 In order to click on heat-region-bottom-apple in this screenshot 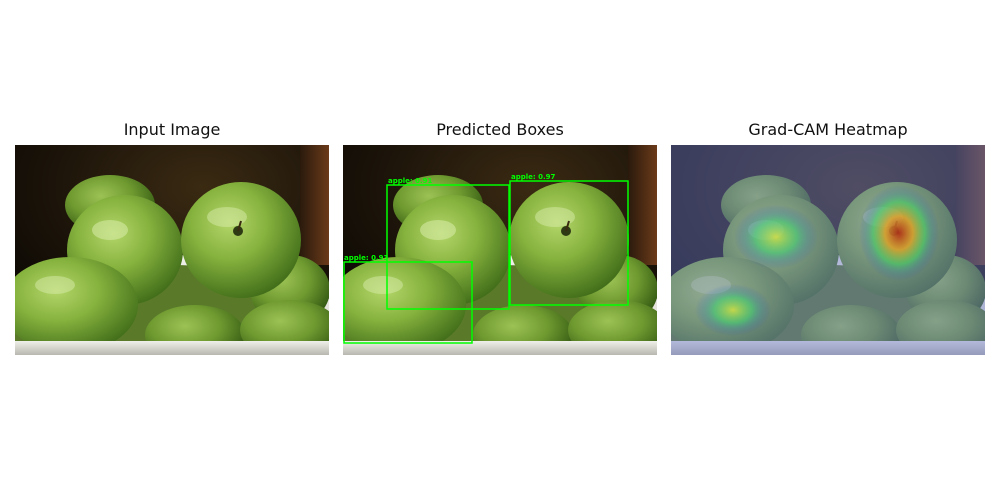, I will do `click(733, 310)`.